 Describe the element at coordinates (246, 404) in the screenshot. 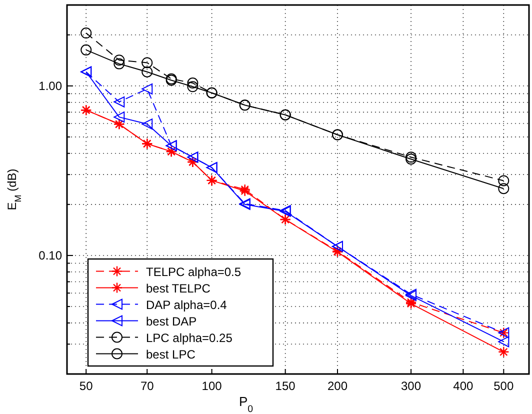

I see `x-axis-title: P$_{0}$` at that location.